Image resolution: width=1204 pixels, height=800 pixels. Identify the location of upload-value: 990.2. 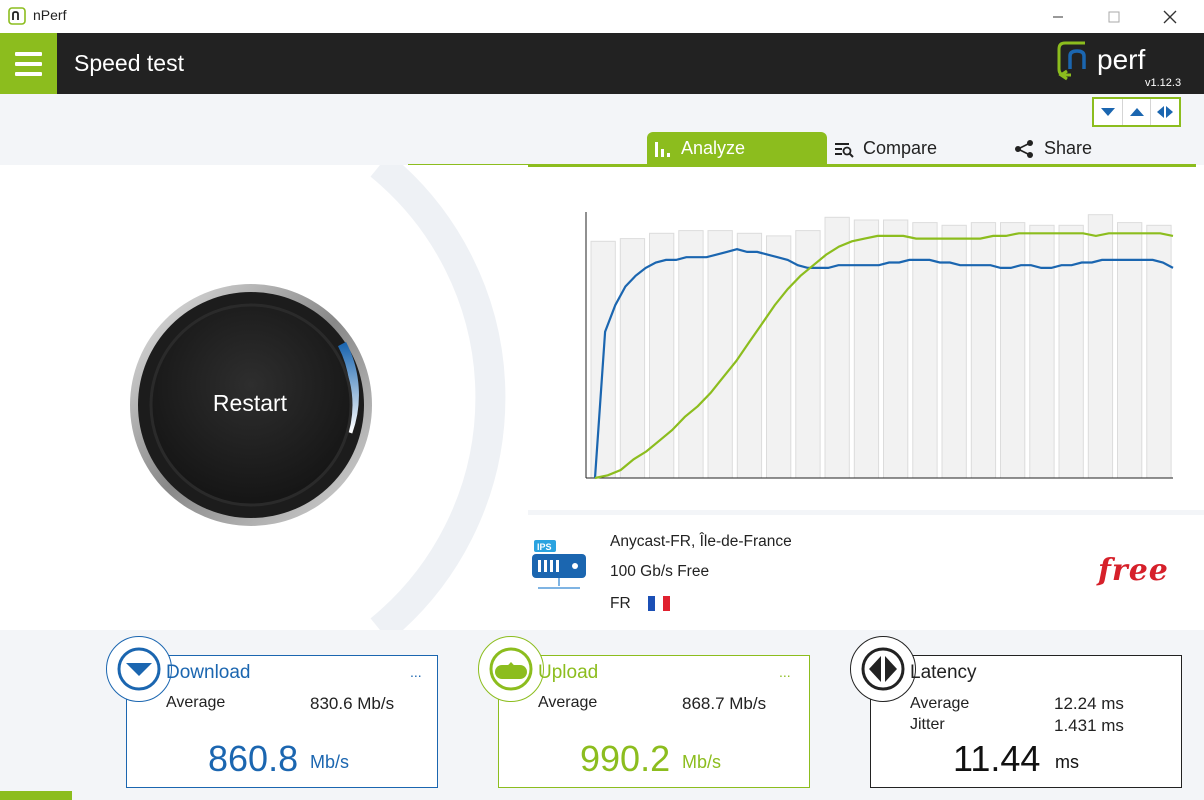
(625, 758).